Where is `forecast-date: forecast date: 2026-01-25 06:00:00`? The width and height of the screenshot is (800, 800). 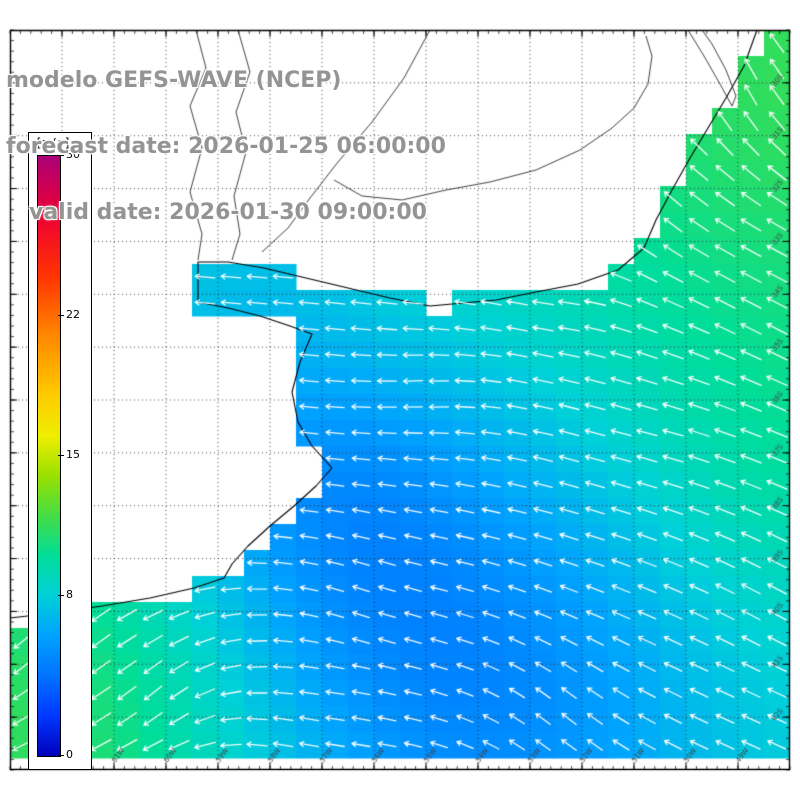 forecast-date: forecast date: 2026-01-25 06:00:00 is located at coordinates (226, 146).